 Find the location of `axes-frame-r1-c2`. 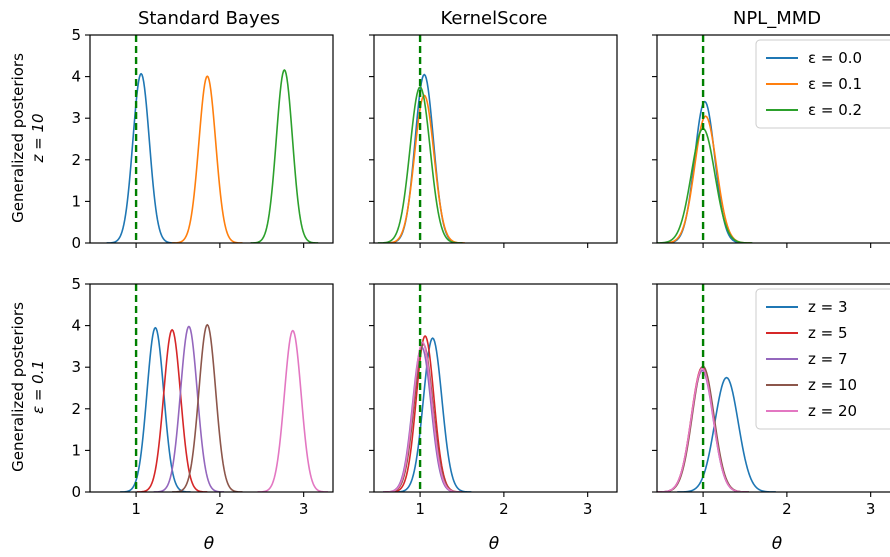

axes-frame-r1-c2 is located at coordinates (495, 139).